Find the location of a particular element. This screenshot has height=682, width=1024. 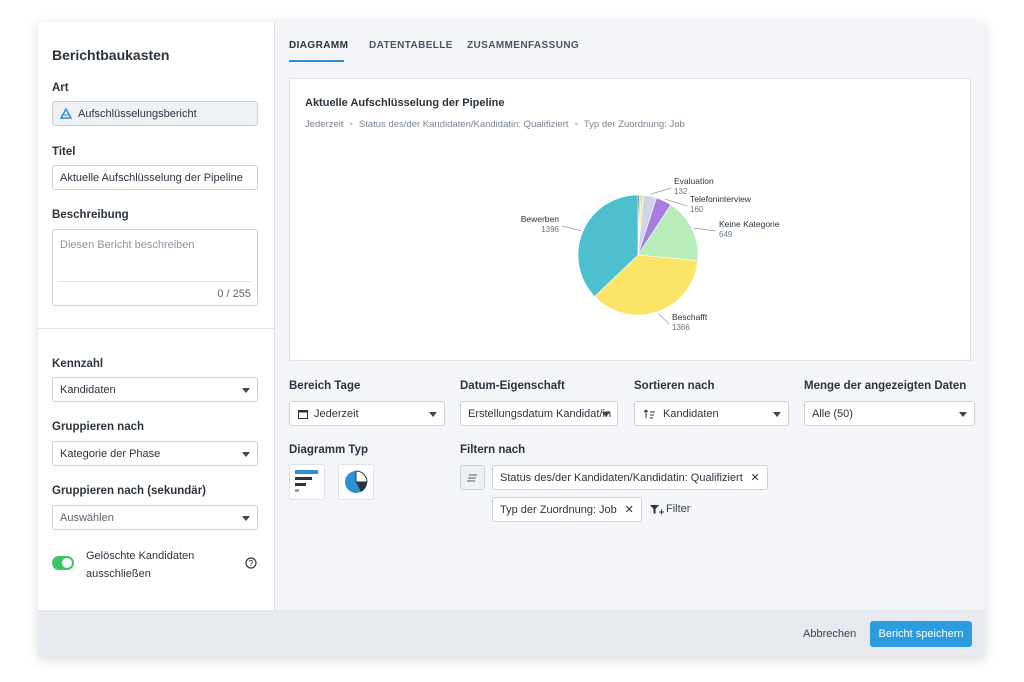

field-value: Erstellungsdatum Kandidat/in is located at coordinates (540, 414).